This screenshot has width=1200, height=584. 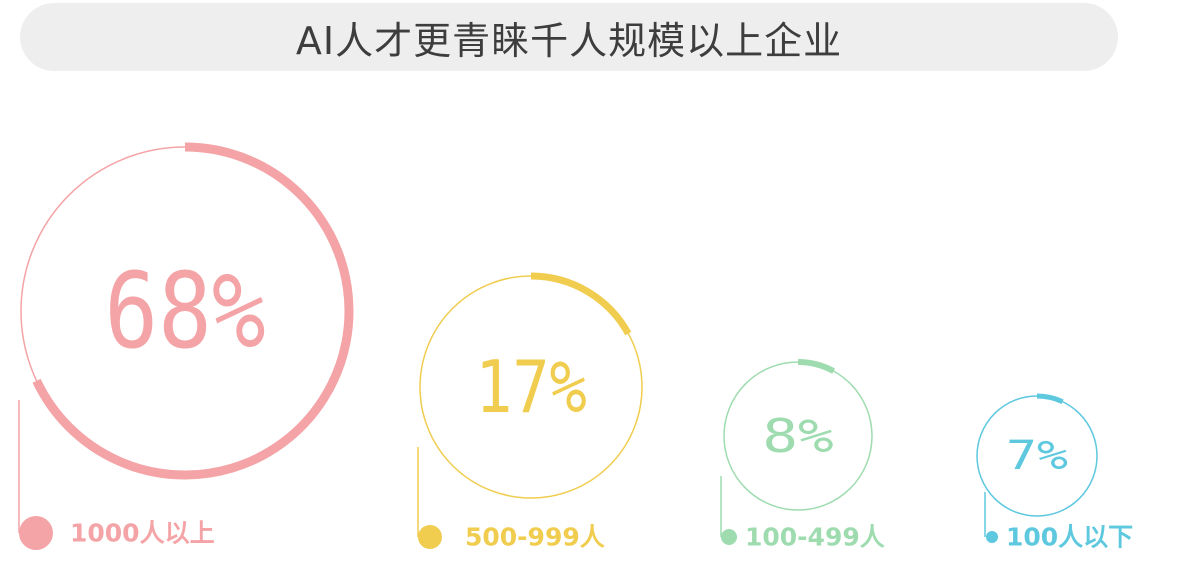 I want to click on category-label-0: 1000人以上, so click(x=142, y=533).